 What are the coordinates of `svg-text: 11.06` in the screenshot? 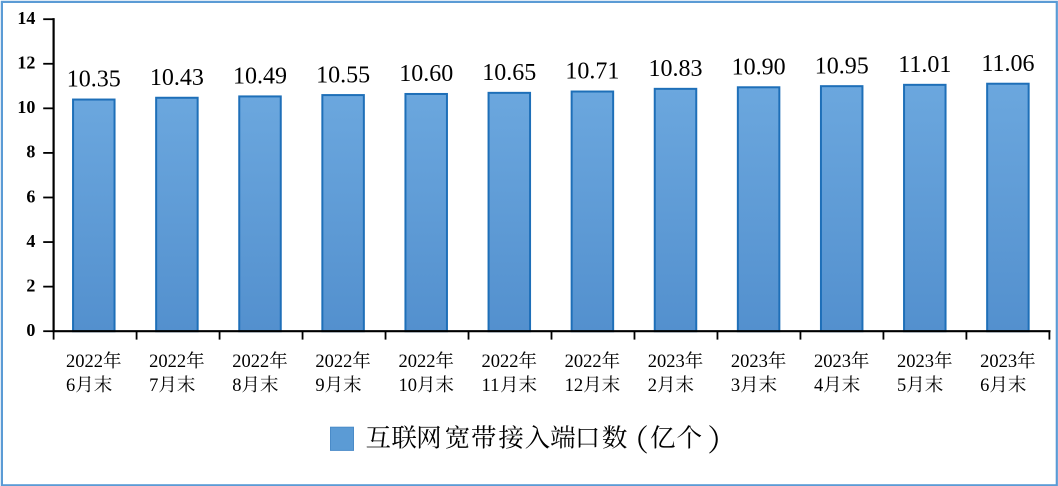 It's located at (1007, 64).